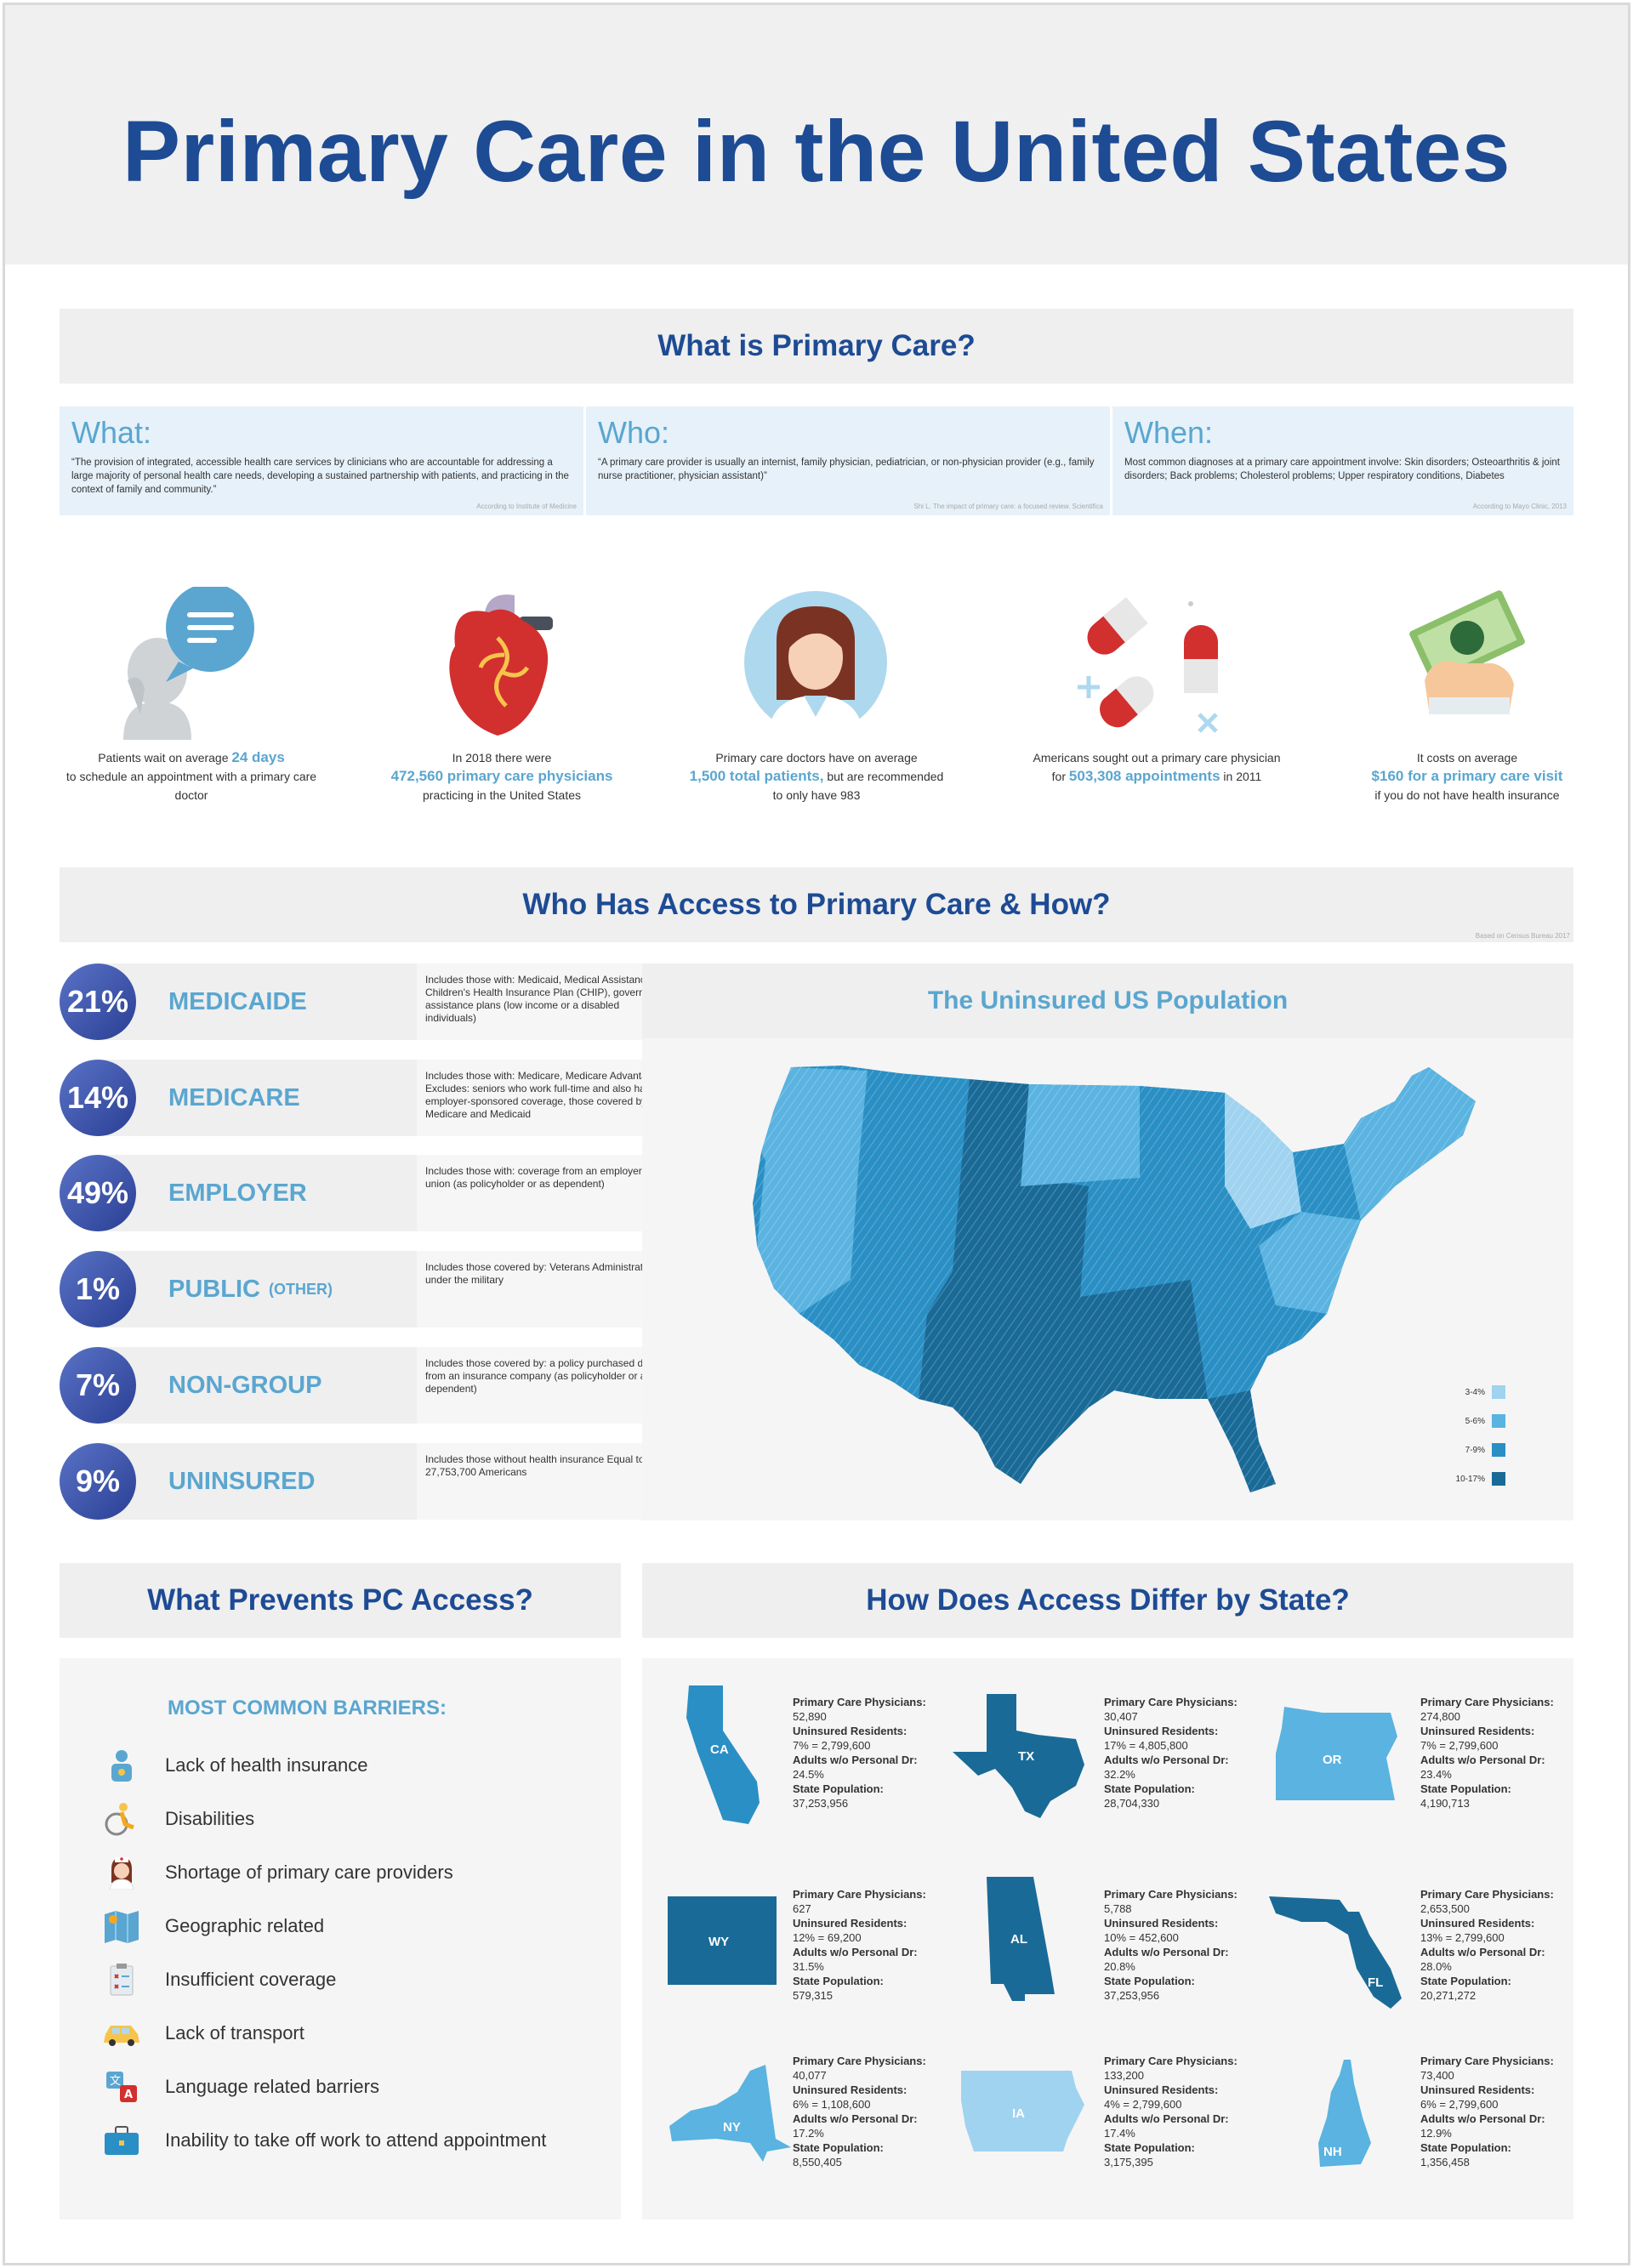 The height and width of the screenshot is (2268, 1633). Describe the element at coordinates (98, 1001) in the screenshot. I see `access-percent: 21%` at that location.